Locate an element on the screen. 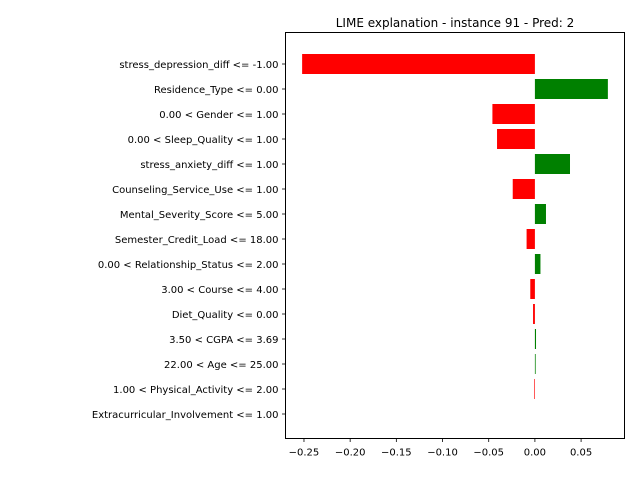 The width and height of the screenshot is (640, 480). y-tick-label: Semester_Credit_Load <= 18.00 is located at coordinates (197, 240).